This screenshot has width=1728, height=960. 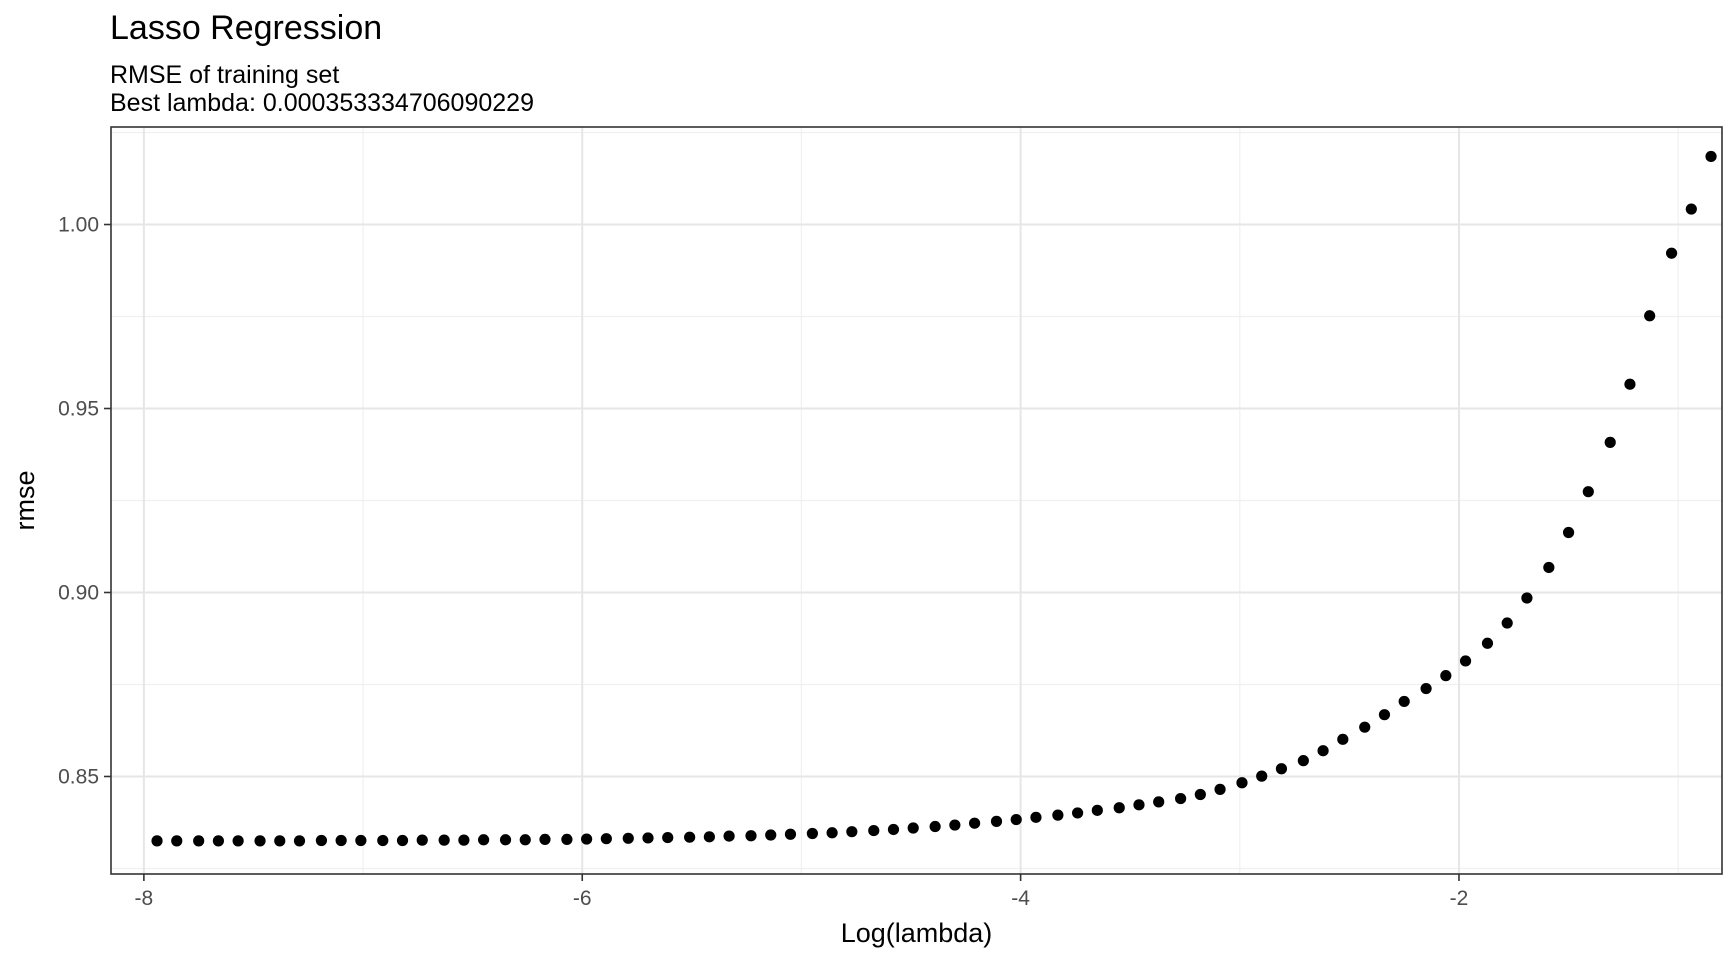 What do you see at coordinates (78, 225) in the screenshot?
I see `y-tick-label: 1.00` at bounding box center [78, 225].